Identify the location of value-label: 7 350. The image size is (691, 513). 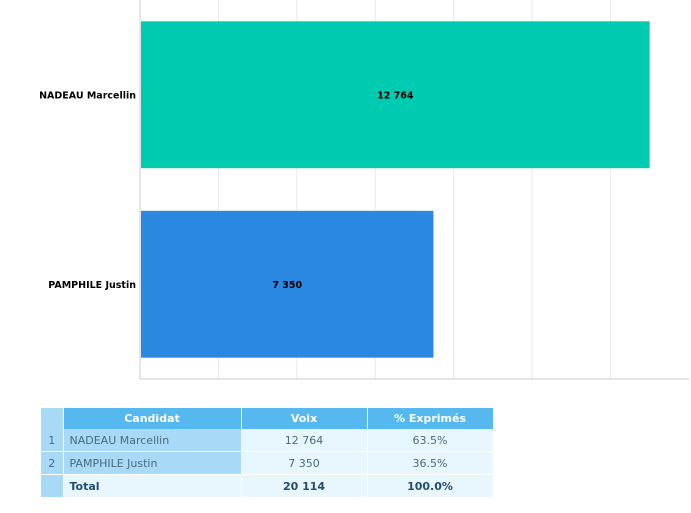
(287, 285).